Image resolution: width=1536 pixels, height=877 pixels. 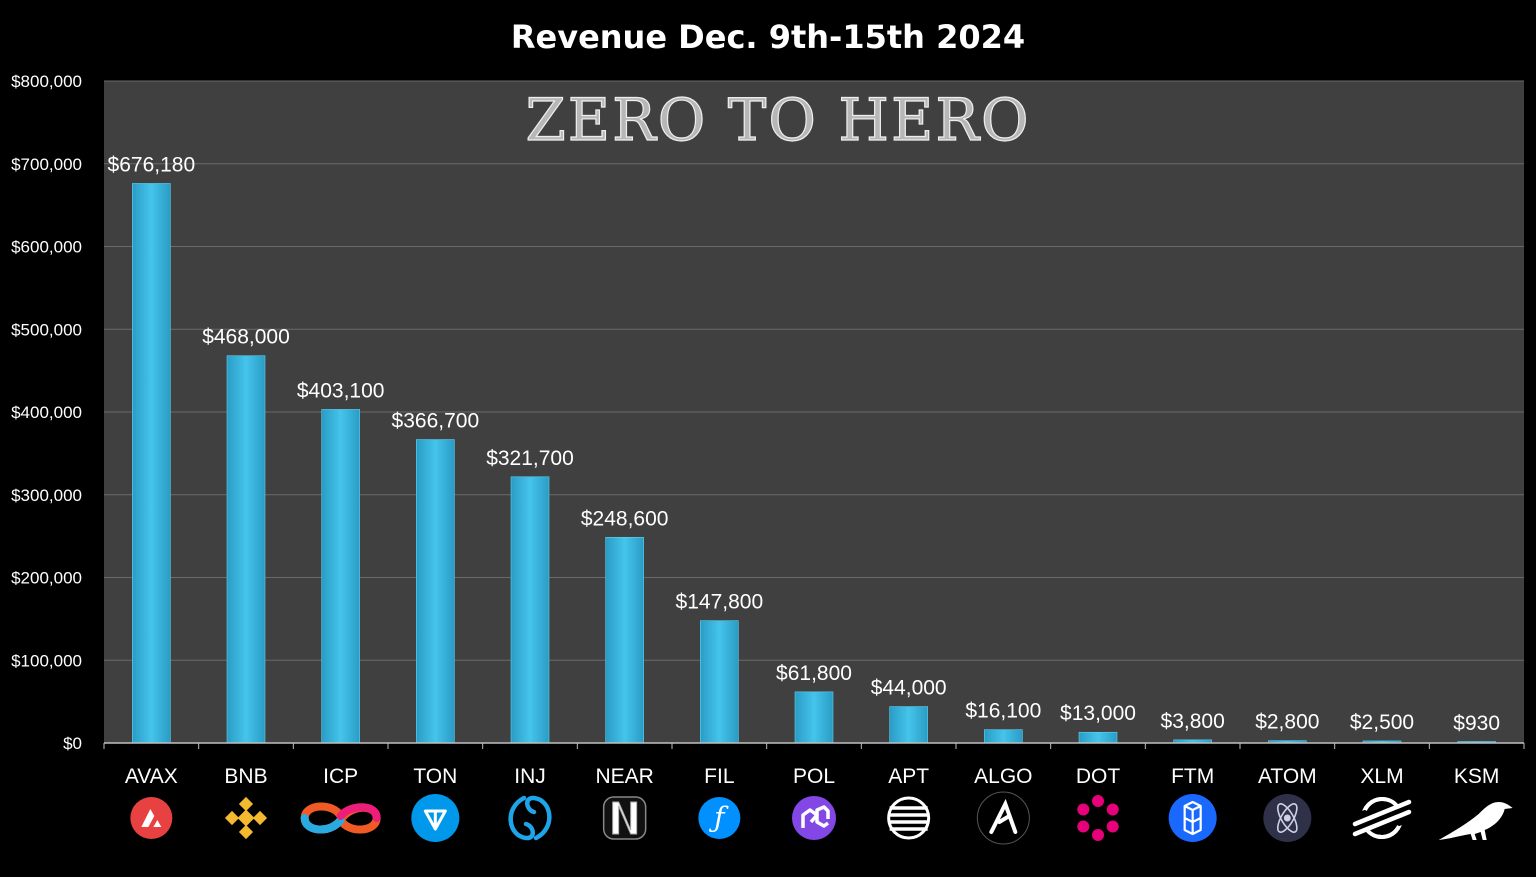 What do you see at coordinates (46, 495) in the screenshot?
I see `y-tick-label: $300,000` at bounding box center [46, 495].